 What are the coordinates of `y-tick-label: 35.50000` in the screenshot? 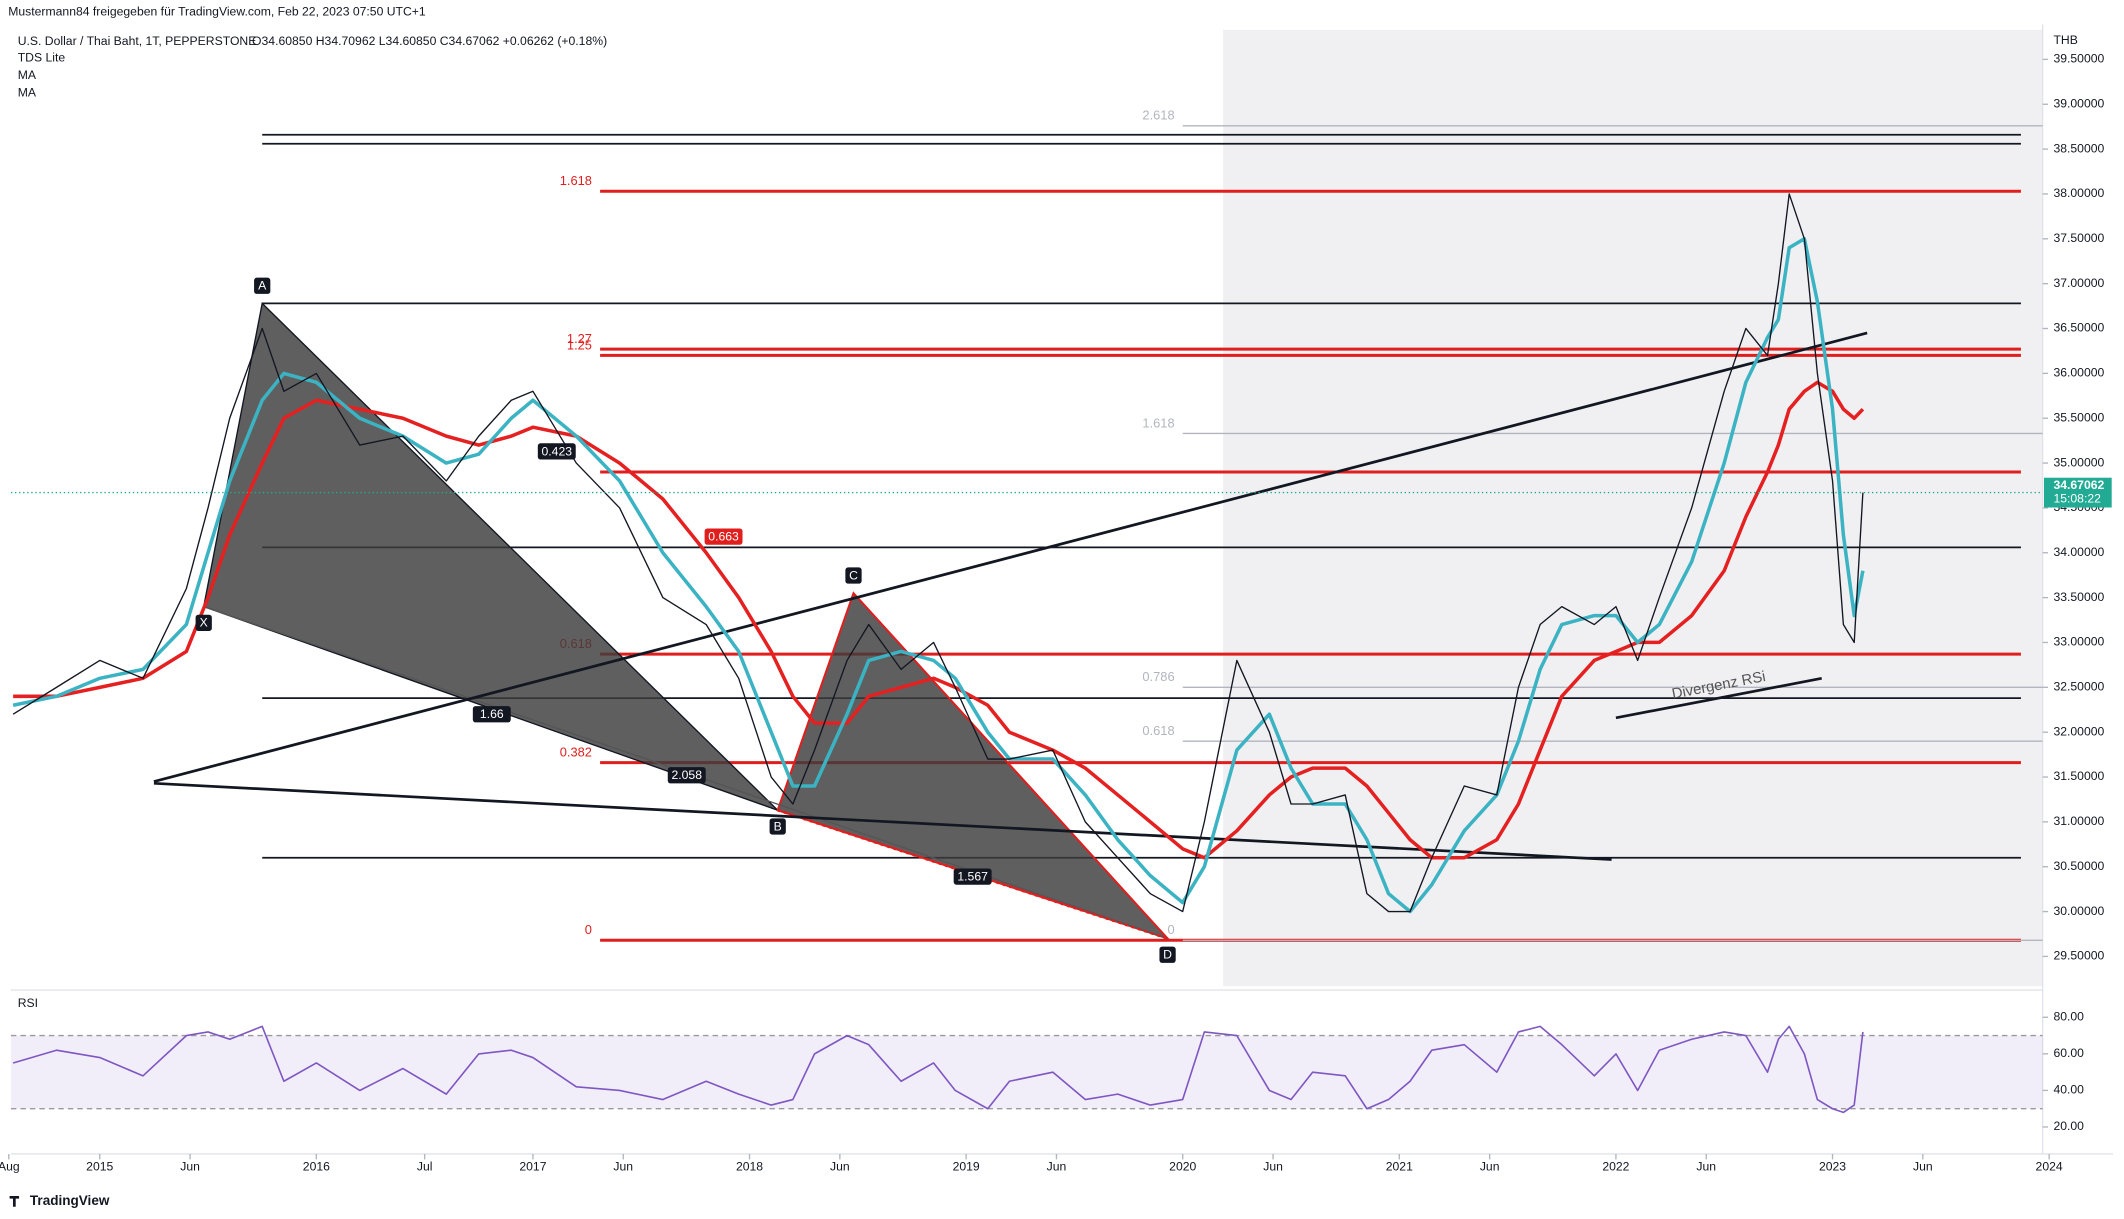 It's located at (2078, 417).